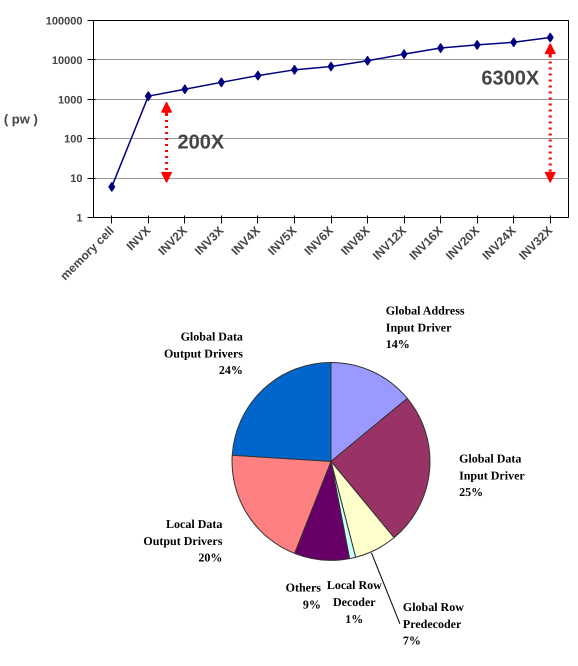  What do you see at coordinates (230, 370) in the screenshot?
I see `data-label: 24%` at bounding box center [230, 370].